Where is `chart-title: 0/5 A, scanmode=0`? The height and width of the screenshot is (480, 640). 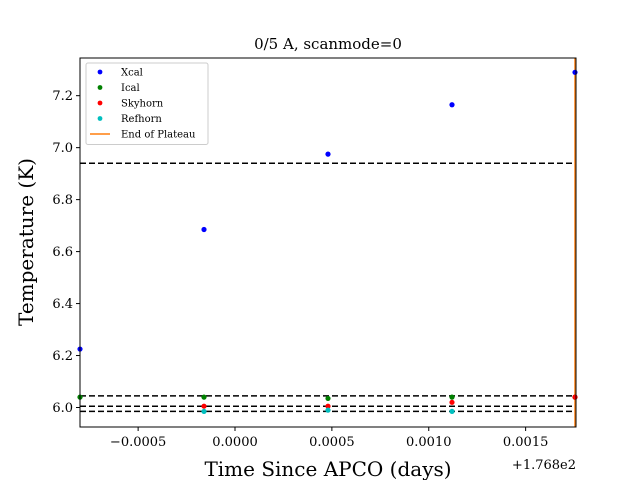
chart-title: 0/5 A, scanmode=0 is located at coordinates (328, 44).